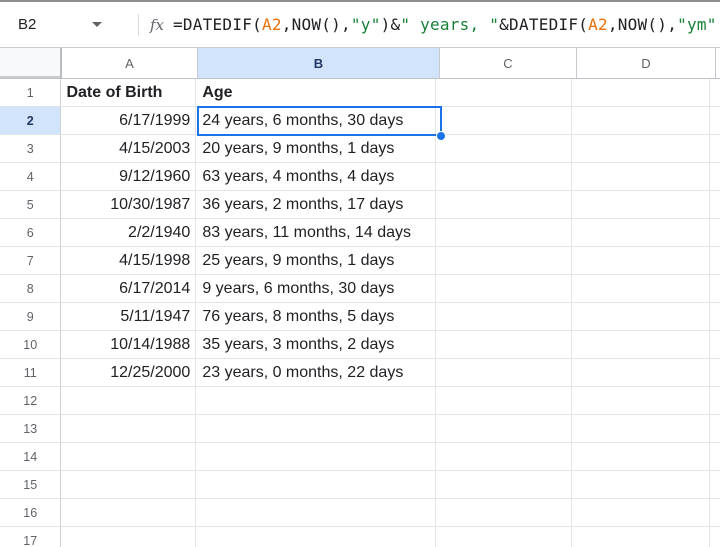 This screenshot has height=547, width=720. Describe the element at coordinates (641, 317) in the screenshot. I see `cell-D9` at that location.